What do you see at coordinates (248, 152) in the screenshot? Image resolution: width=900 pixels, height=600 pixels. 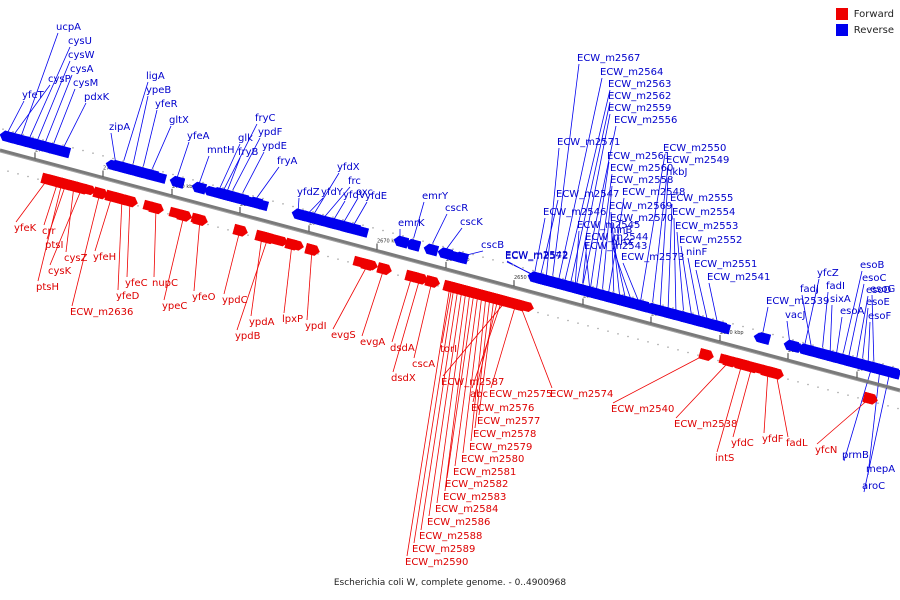 I see `gene-label-fryb: fryB` at bounding box center [248, 152].